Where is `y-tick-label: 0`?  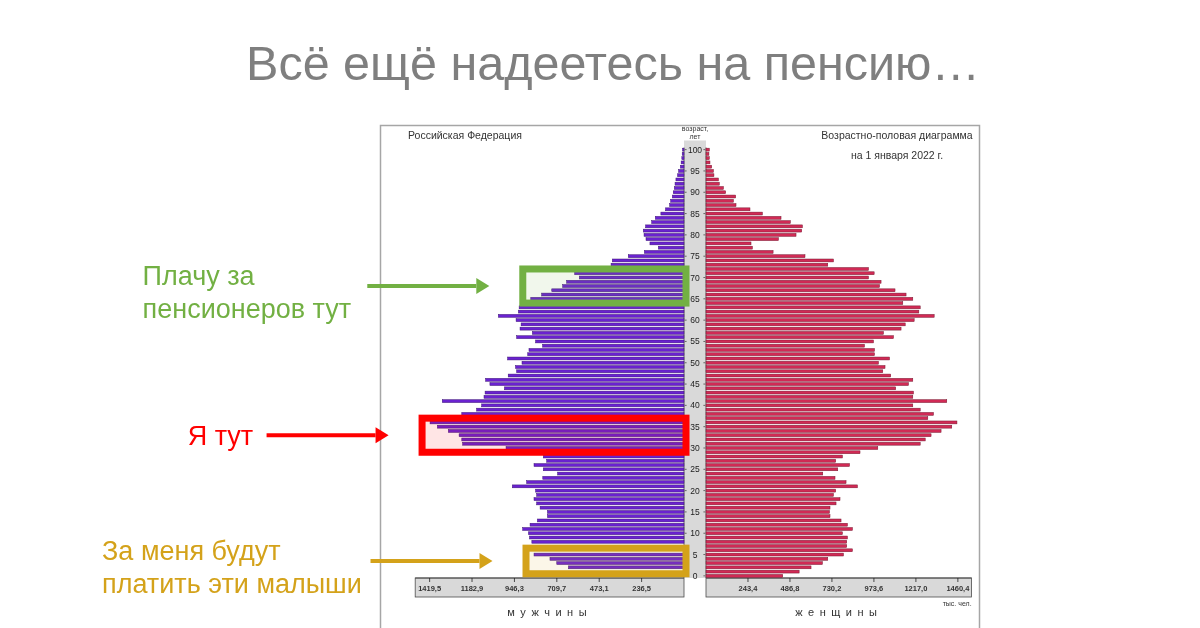
y-tick-label: 0 is located at coordinates (695, 575).